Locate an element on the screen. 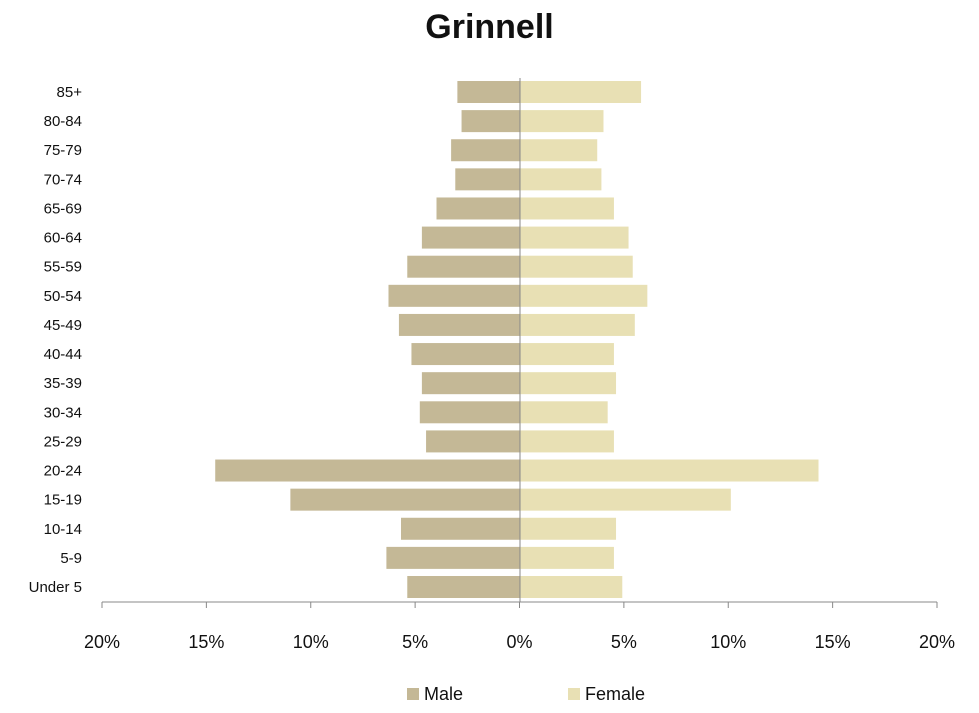  legend-swatch-male is located at coordinates (413, 694).